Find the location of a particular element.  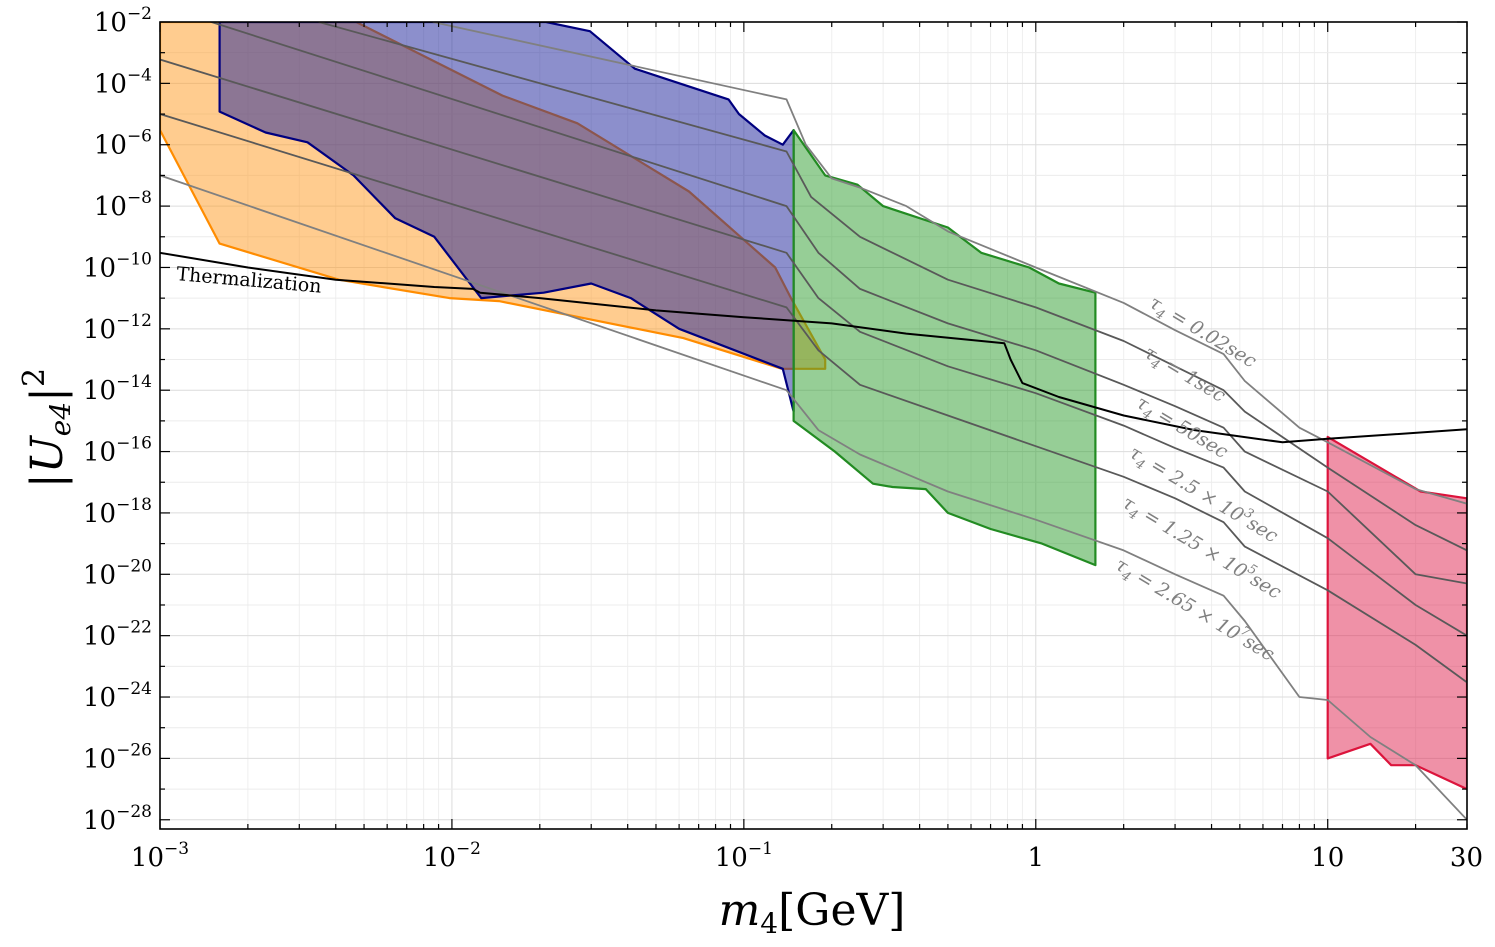

x-tick-label: 10⁻² is located at coordinates (452, 856).